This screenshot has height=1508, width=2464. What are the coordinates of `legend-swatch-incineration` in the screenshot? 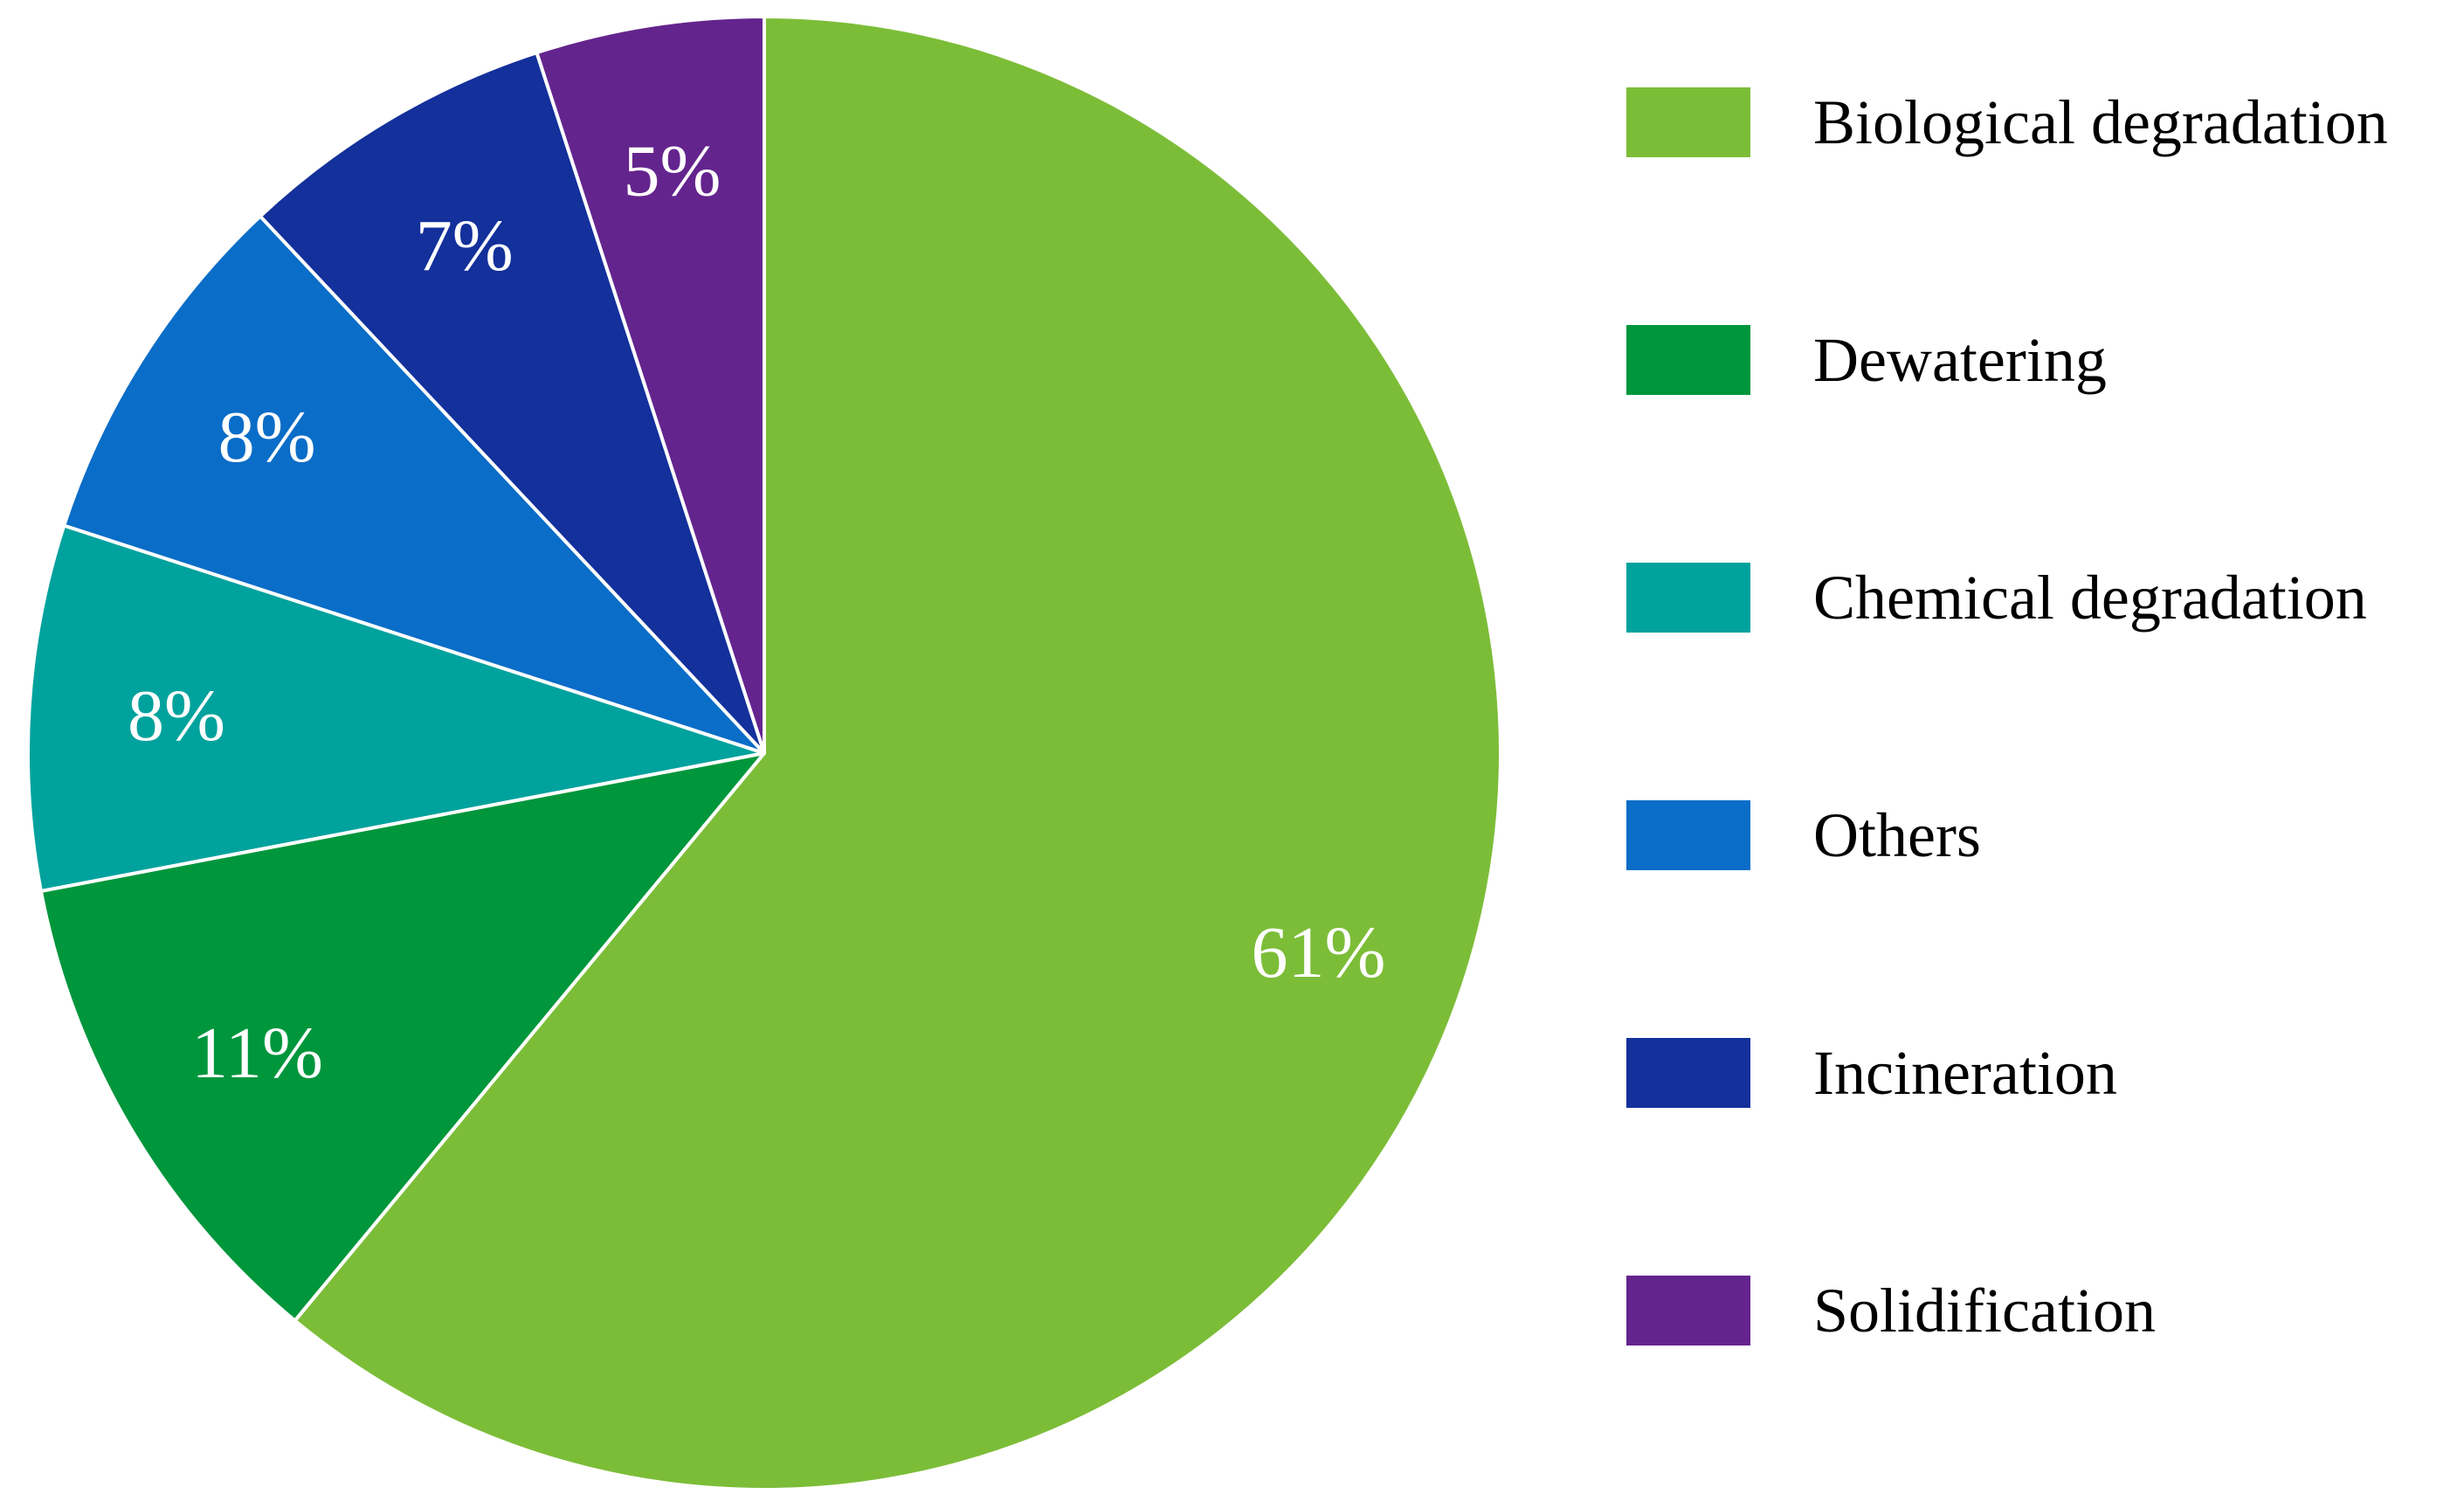 It's located at (1688, 1073).